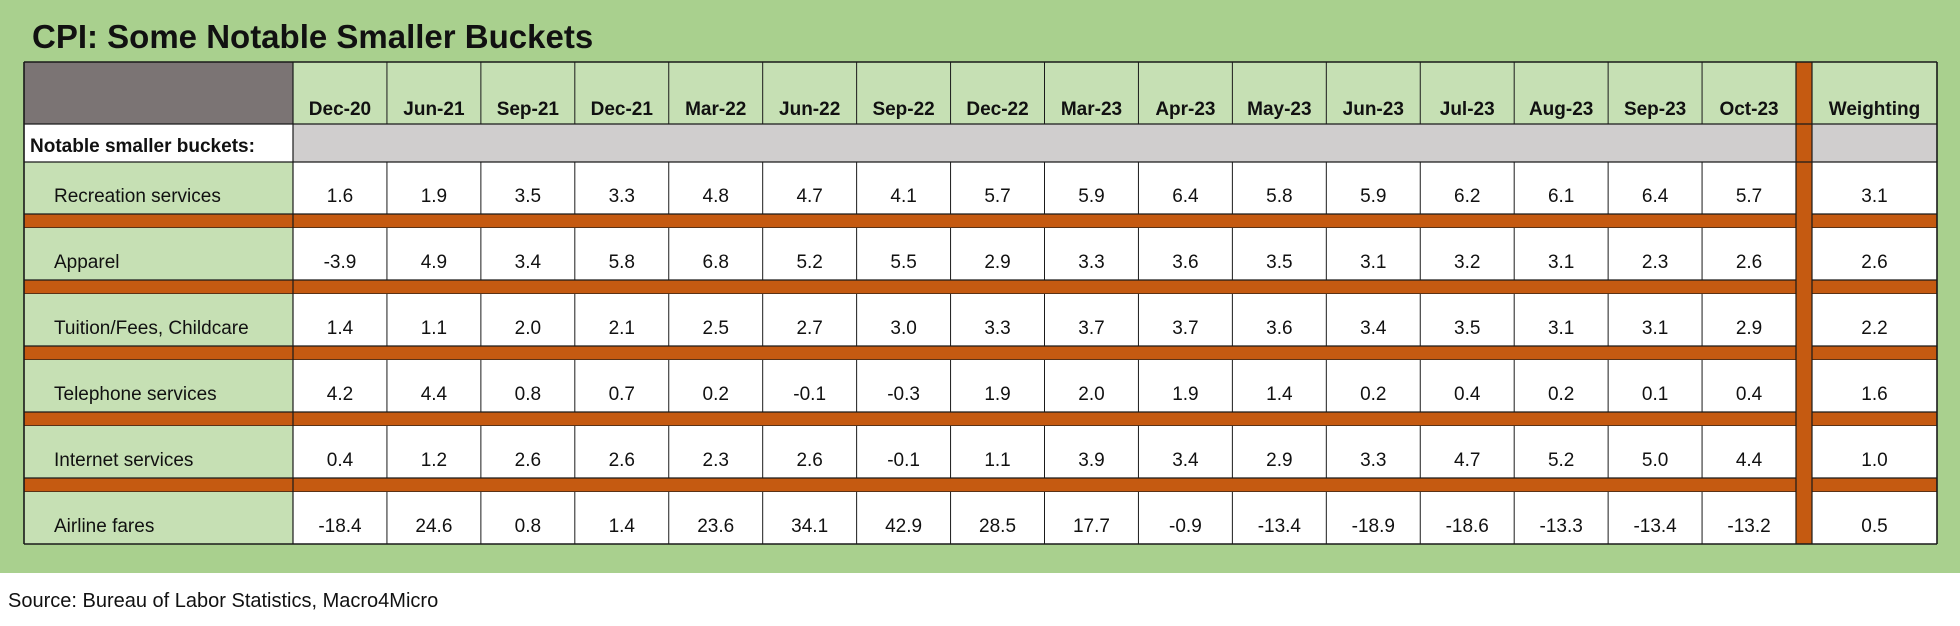 The image size is (1960, 626). I want to click on cell-value-internet-services-aug-23: 5.2, so click(1561, 460).